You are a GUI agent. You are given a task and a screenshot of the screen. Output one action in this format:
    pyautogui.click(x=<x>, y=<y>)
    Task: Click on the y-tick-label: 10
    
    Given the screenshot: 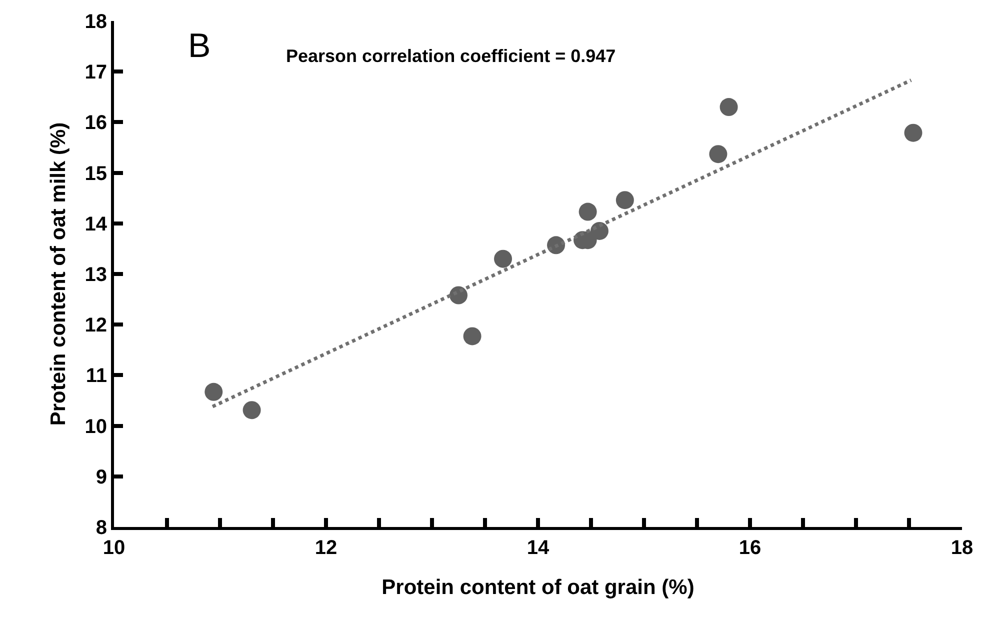 What is the action you would take?
    pyautogui.click(x=95, y=427)
    